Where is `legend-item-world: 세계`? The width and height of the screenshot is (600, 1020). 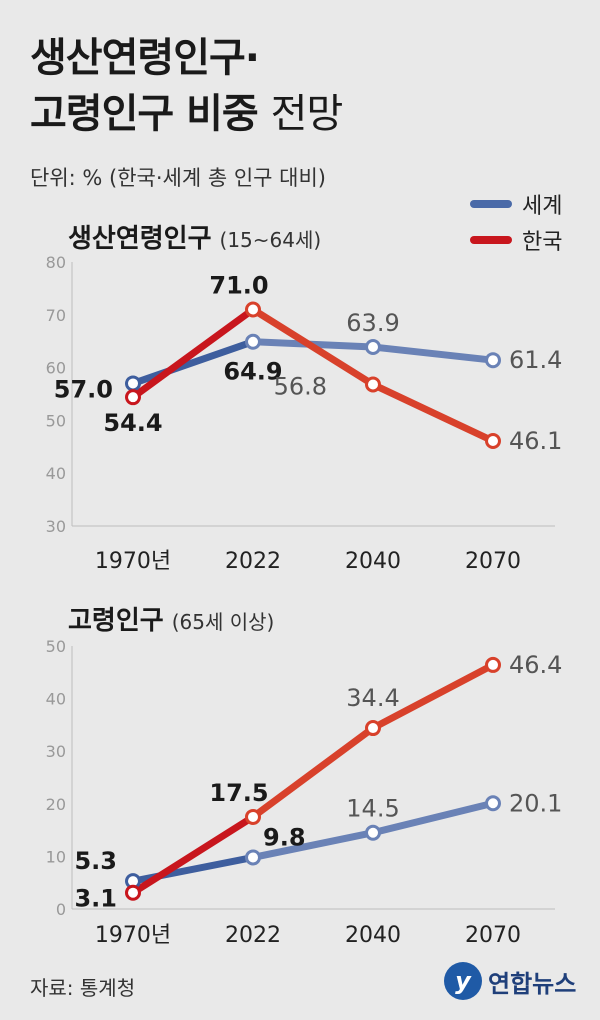 legend-item-world: 세계 is located at coordinates (516, 204).